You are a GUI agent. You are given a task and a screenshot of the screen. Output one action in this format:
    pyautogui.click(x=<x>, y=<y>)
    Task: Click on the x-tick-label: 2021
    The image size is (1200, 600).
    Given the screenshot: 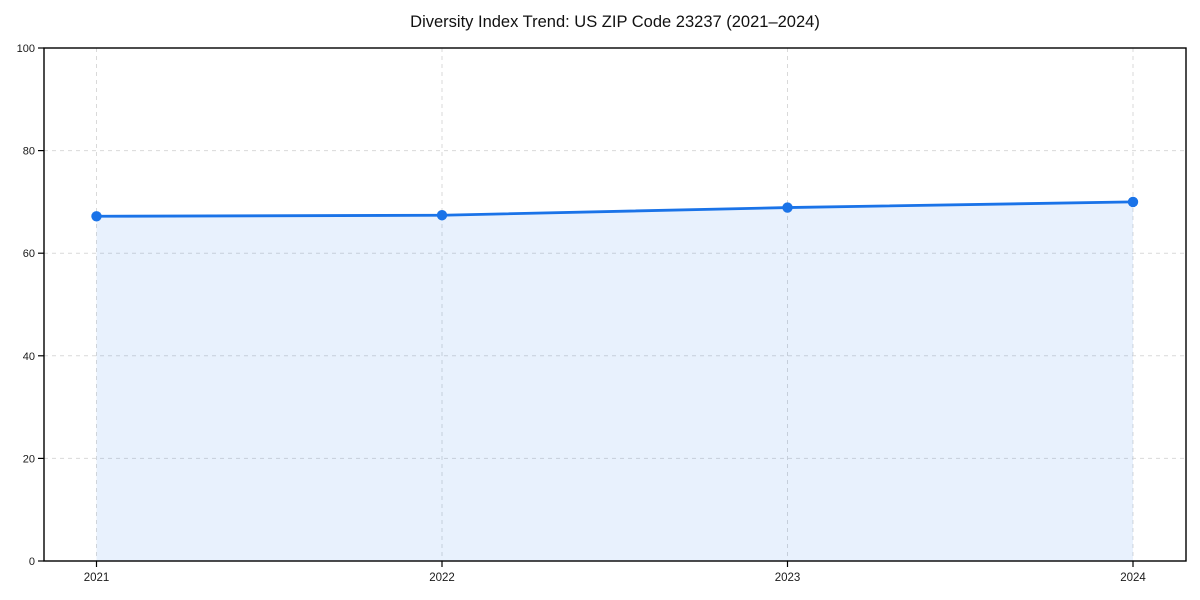 What is the action you would take?
    pyautogui.click(x=97, y=578)
    